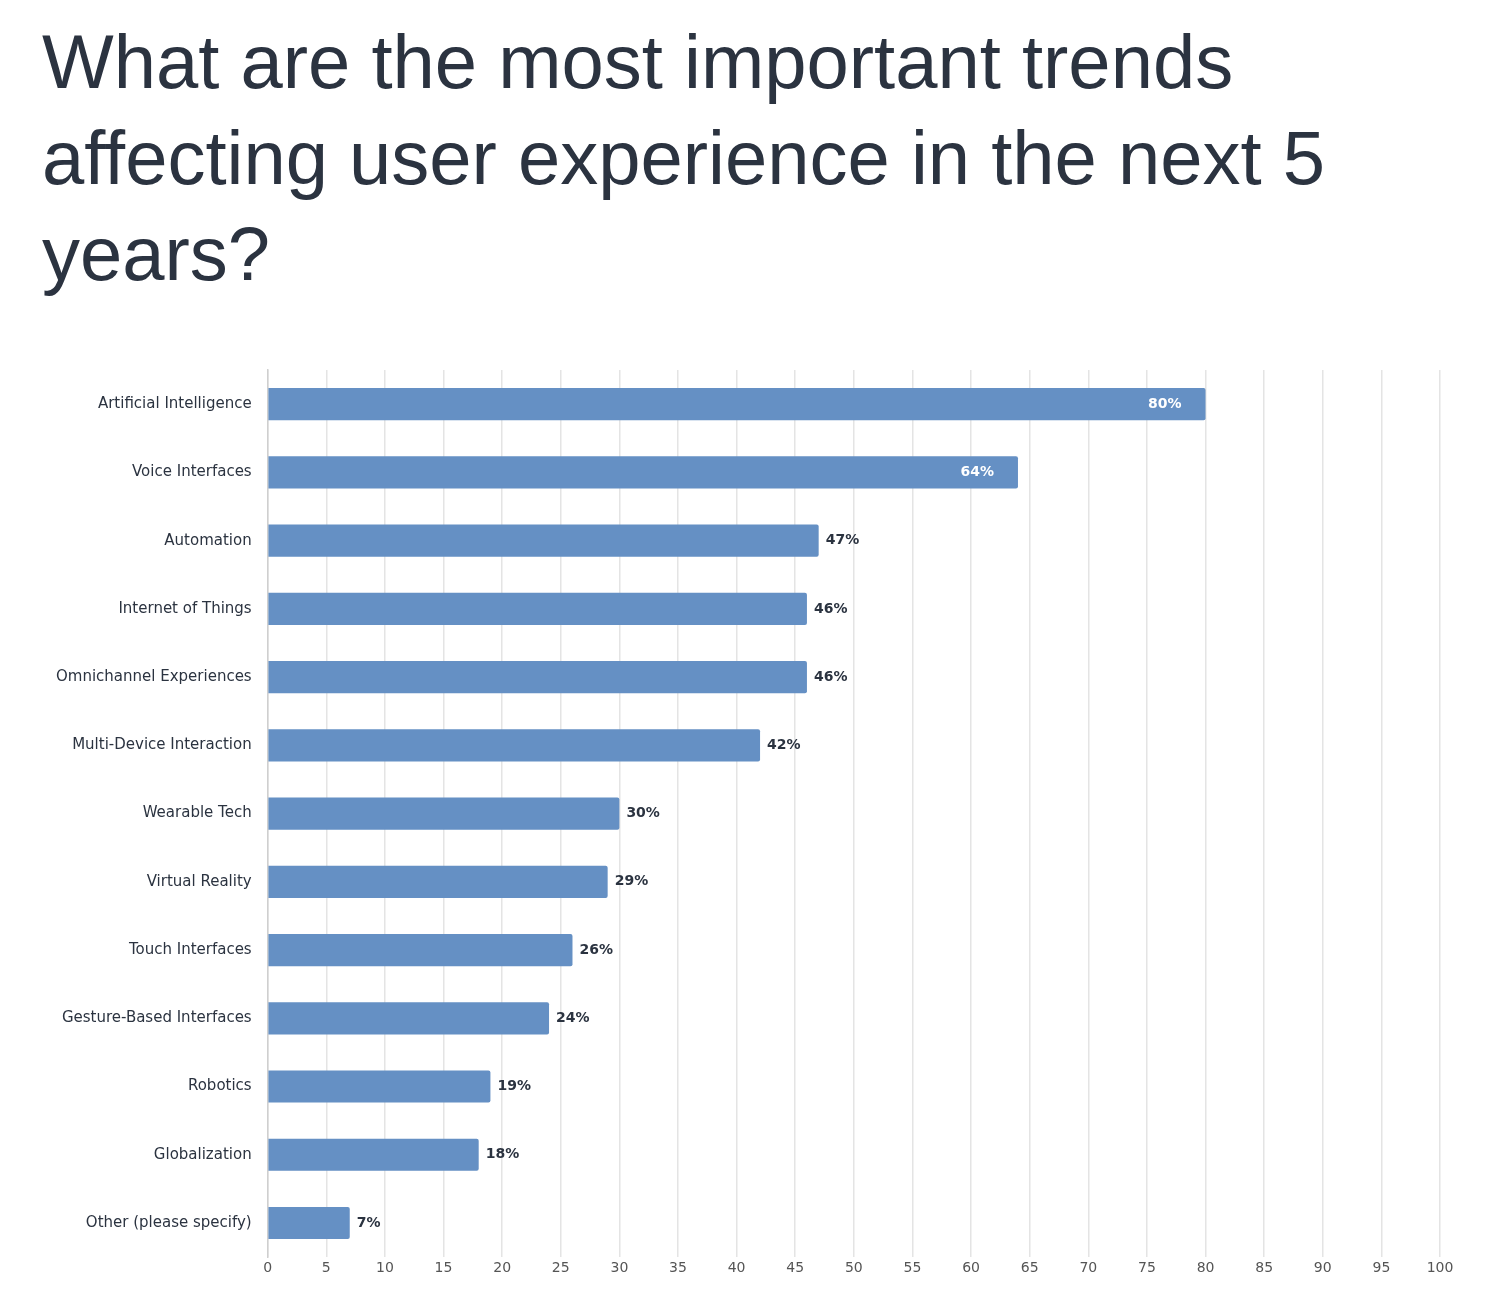 The image size is (1499, 1304). What do you see at coordinates (385, 1267) in the screenshot?
I see `x-tick-label: 10` at bounding box center [385, 1267].